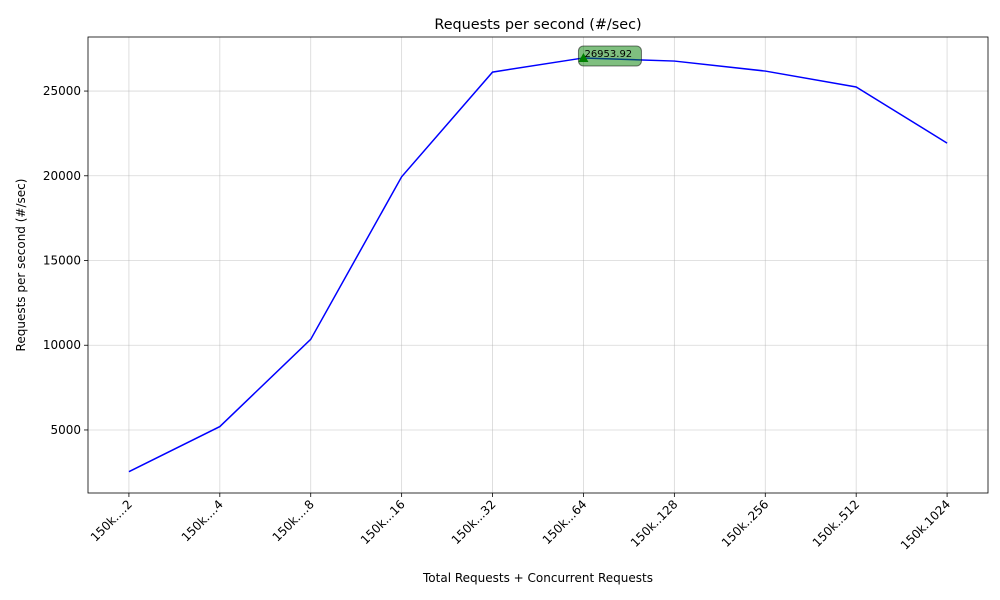 This screenshot has height=600, width=1000. What do you see at coordinates (565, 522) in the screenshot?
I see `x-tick-label: 150k...64` at bounding box center [565, 522].